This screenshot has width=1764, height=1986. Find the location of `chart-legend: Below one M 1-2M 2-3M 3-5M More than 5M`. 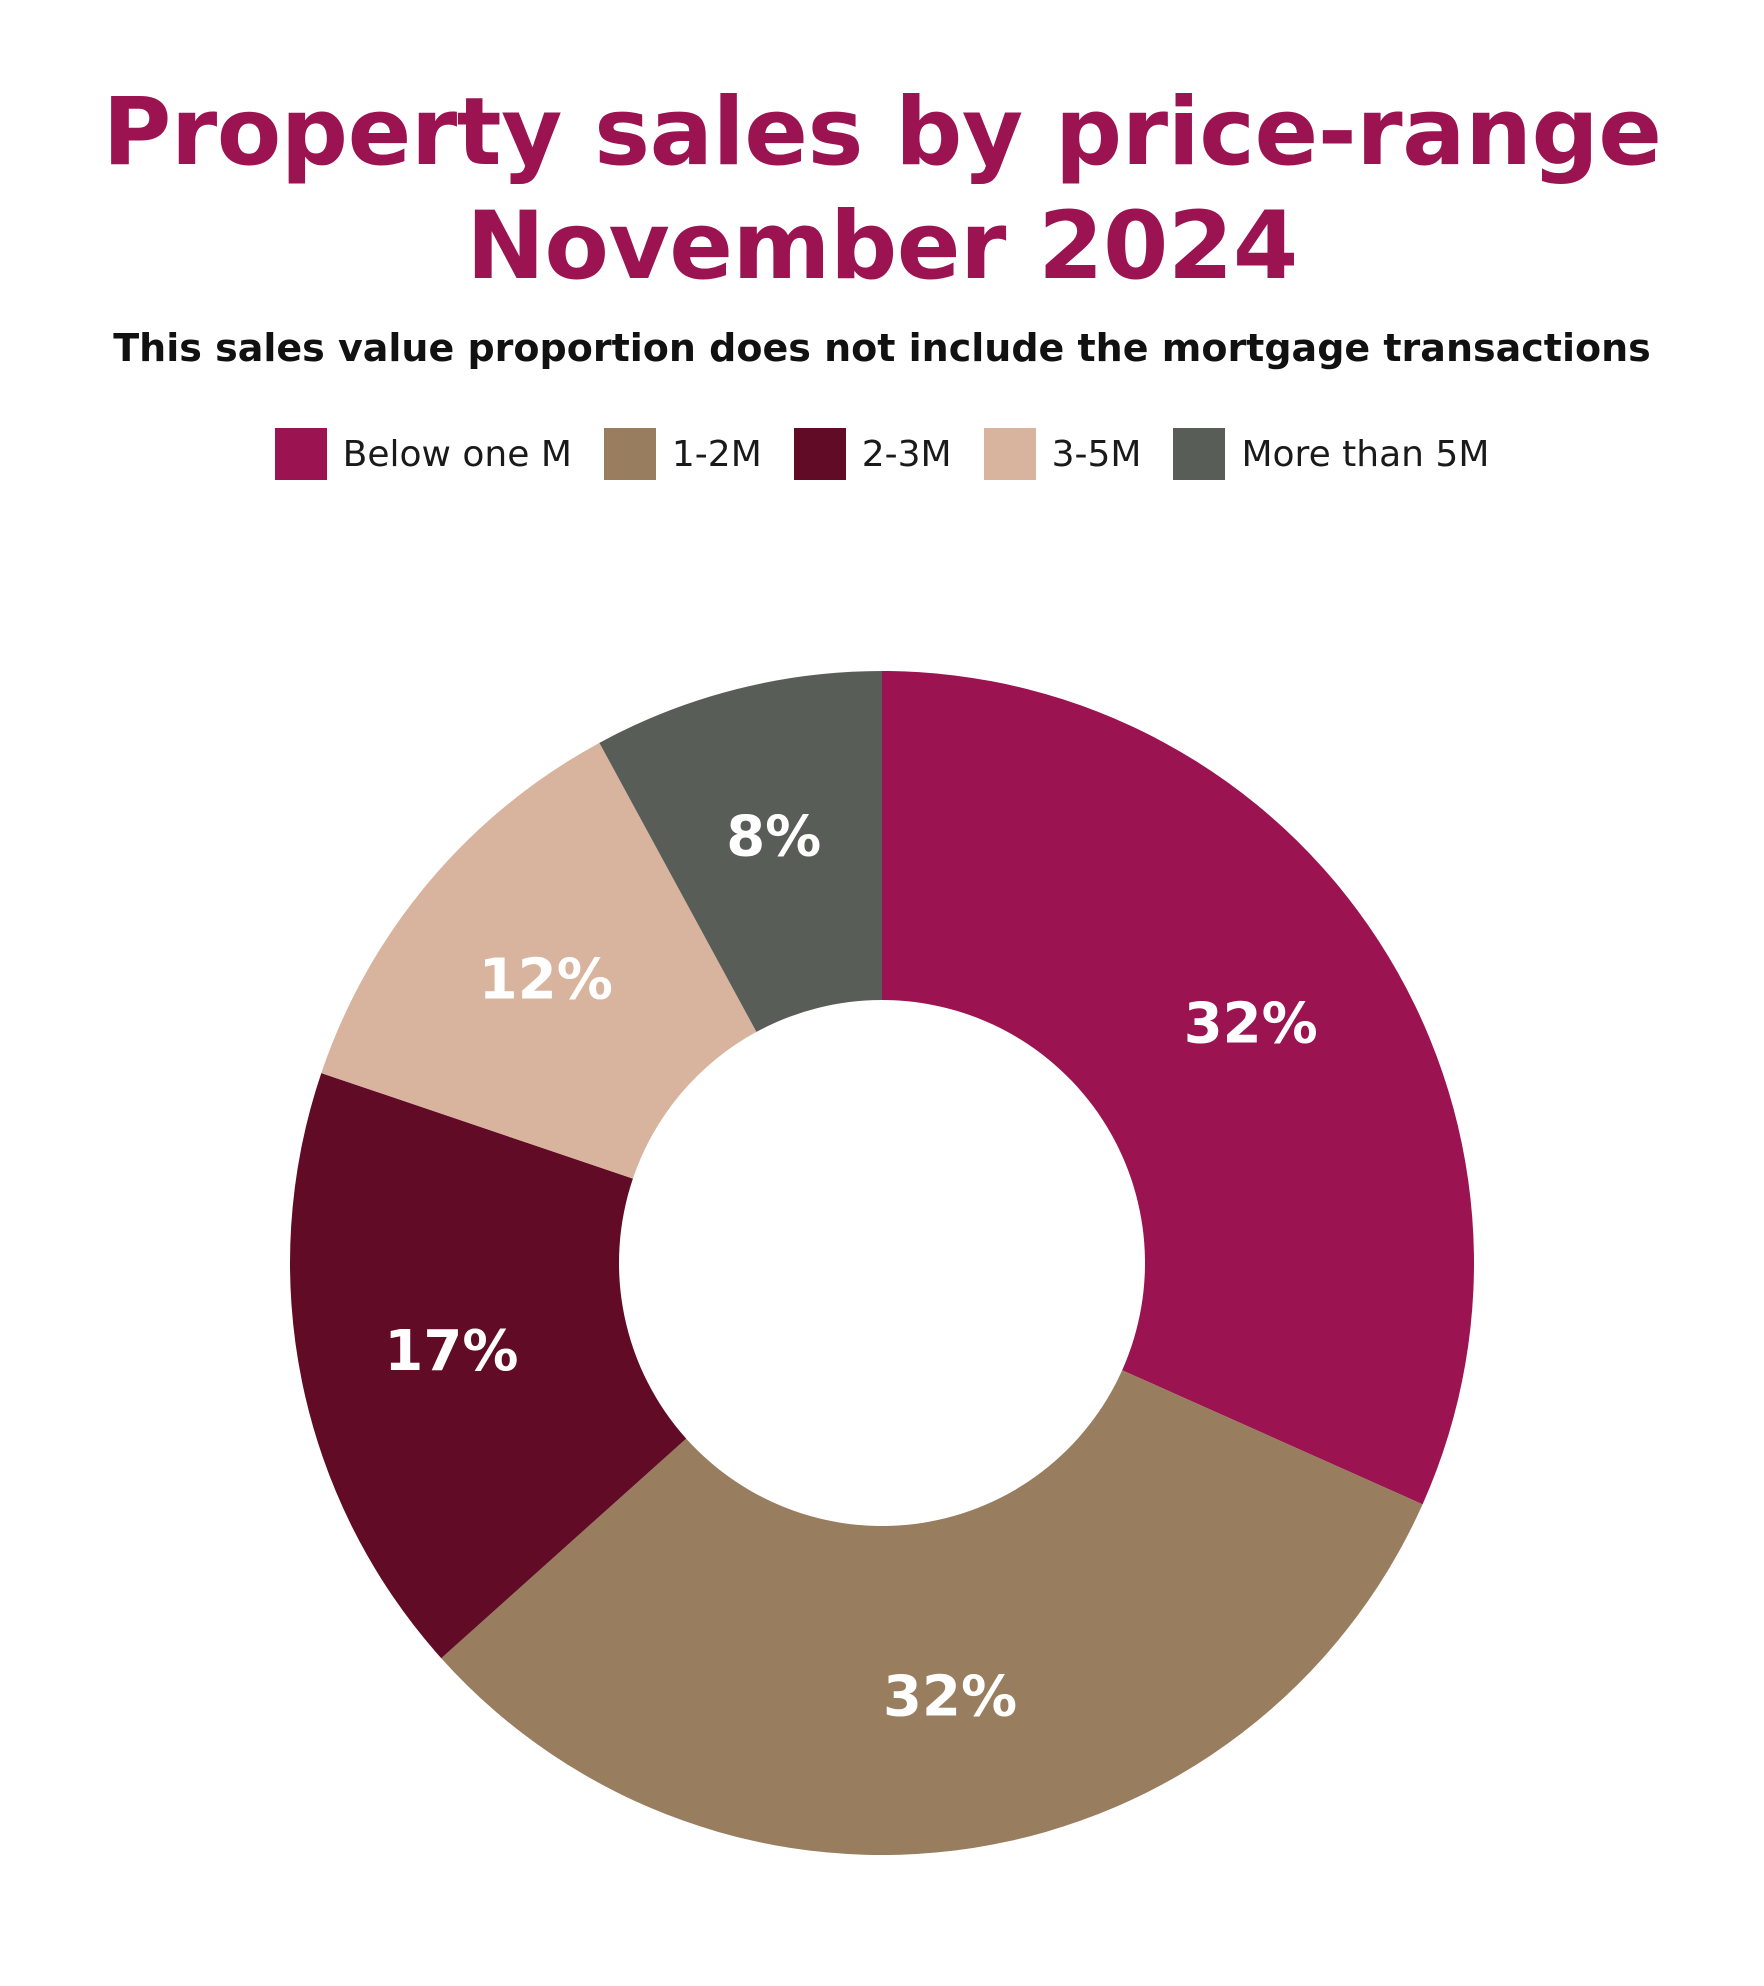

chart-legend: Below one M 1-2M 2-3M 3-5M More than 5M is located at coordinates (882, 454).